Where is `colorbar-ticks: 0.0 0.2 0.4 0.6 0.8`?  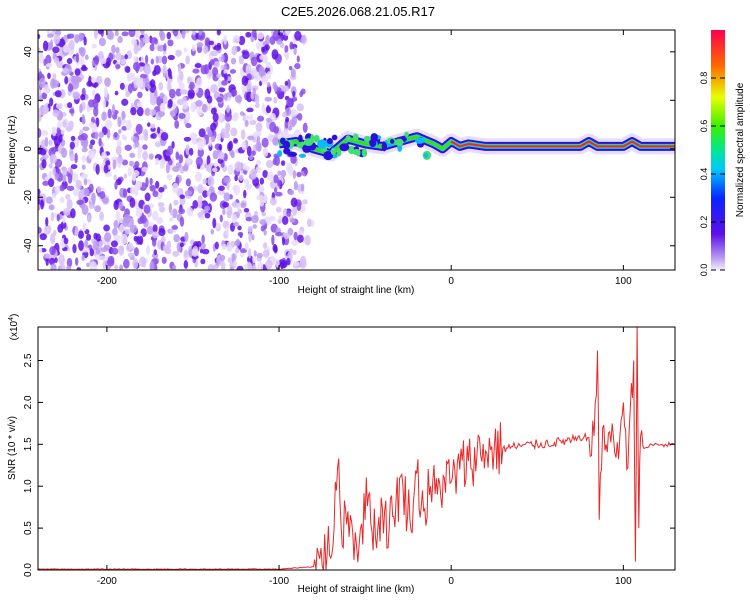
colorbar-ticks: 0.0 0.2 0.4 0.6 0.8 is located at coordinates (712, 174).